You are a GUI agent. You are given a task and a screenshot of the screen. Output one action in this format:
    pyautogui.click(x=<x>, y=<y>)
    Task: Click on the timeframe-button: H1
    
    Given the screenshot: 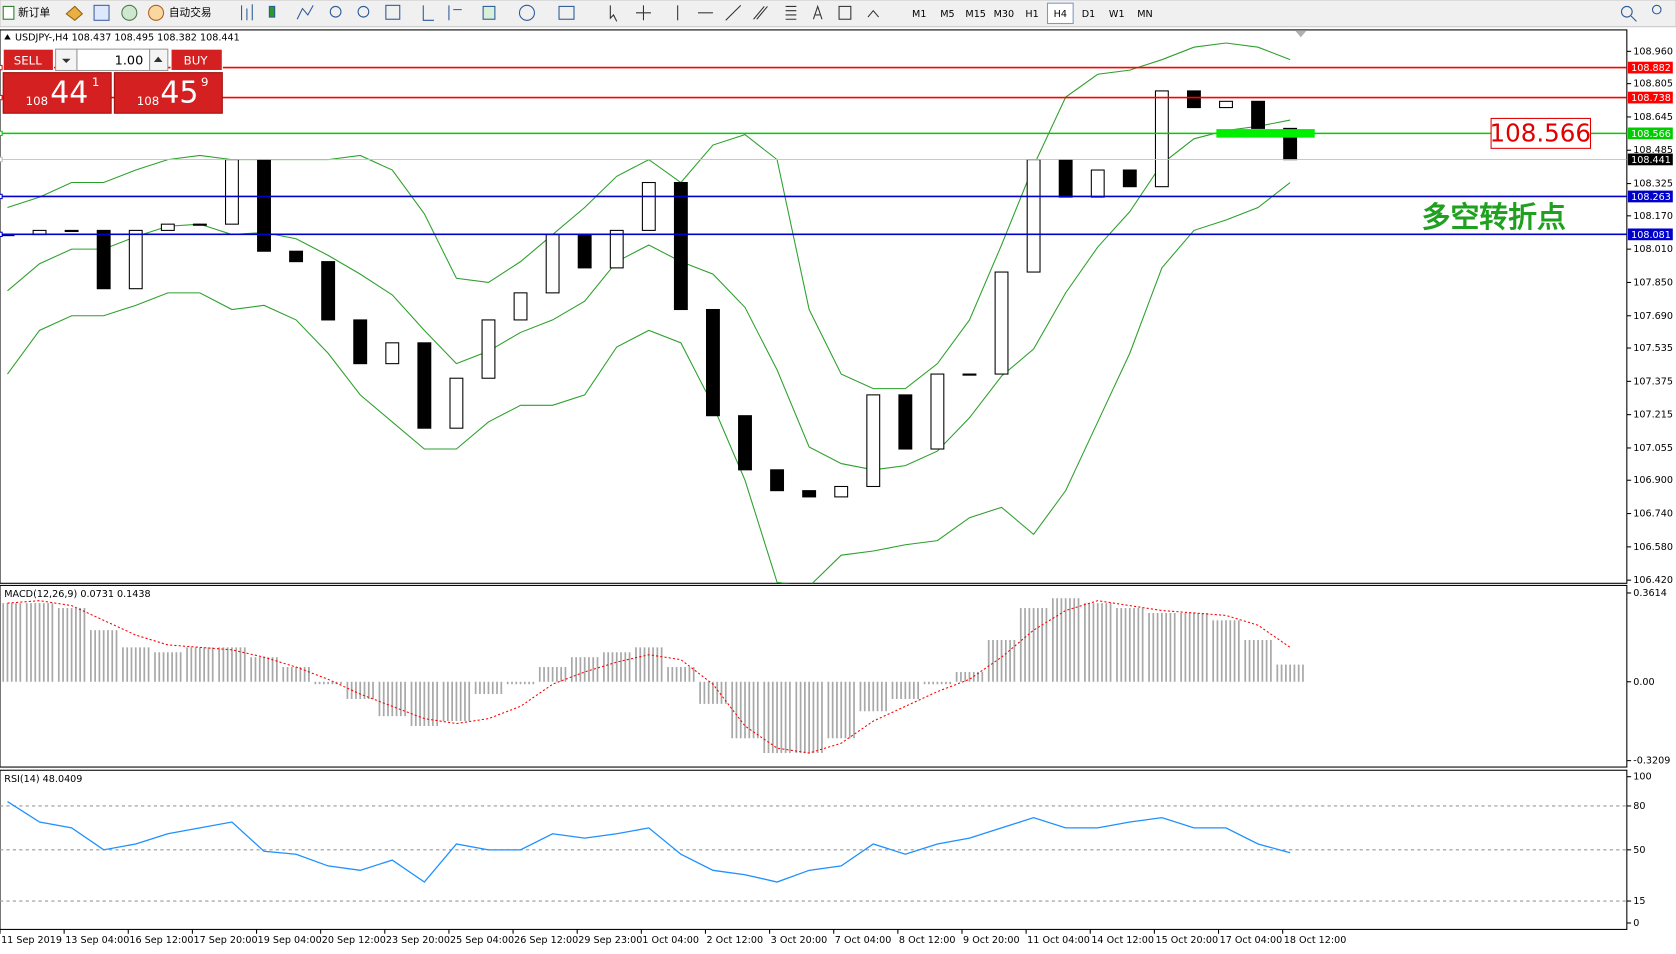 What is the action you would take?
    pyautogui.click(x=1031, y=14)
    